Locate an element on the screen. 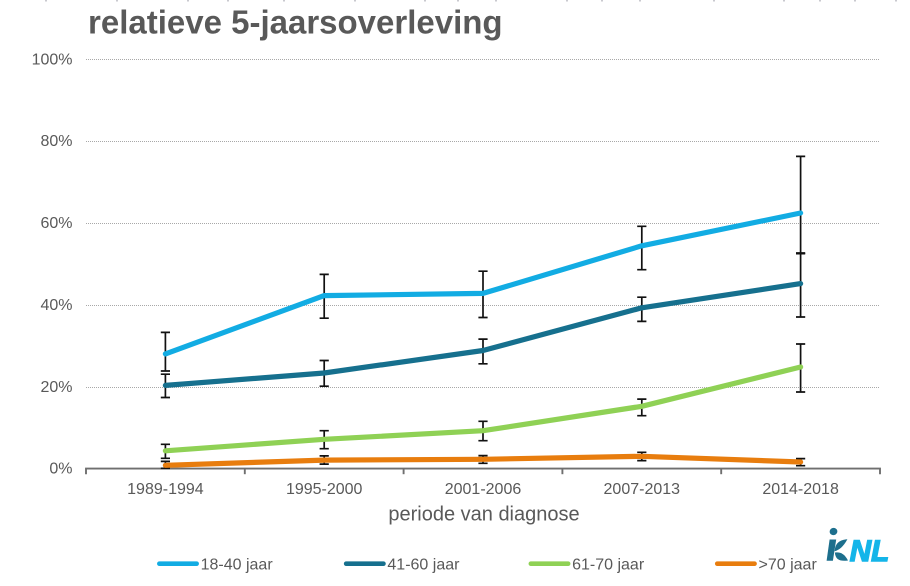 Image resolution: width=910 pixels, height=586 pixels. svg-text: 1995-2000 is located at coordinates (324, 489).